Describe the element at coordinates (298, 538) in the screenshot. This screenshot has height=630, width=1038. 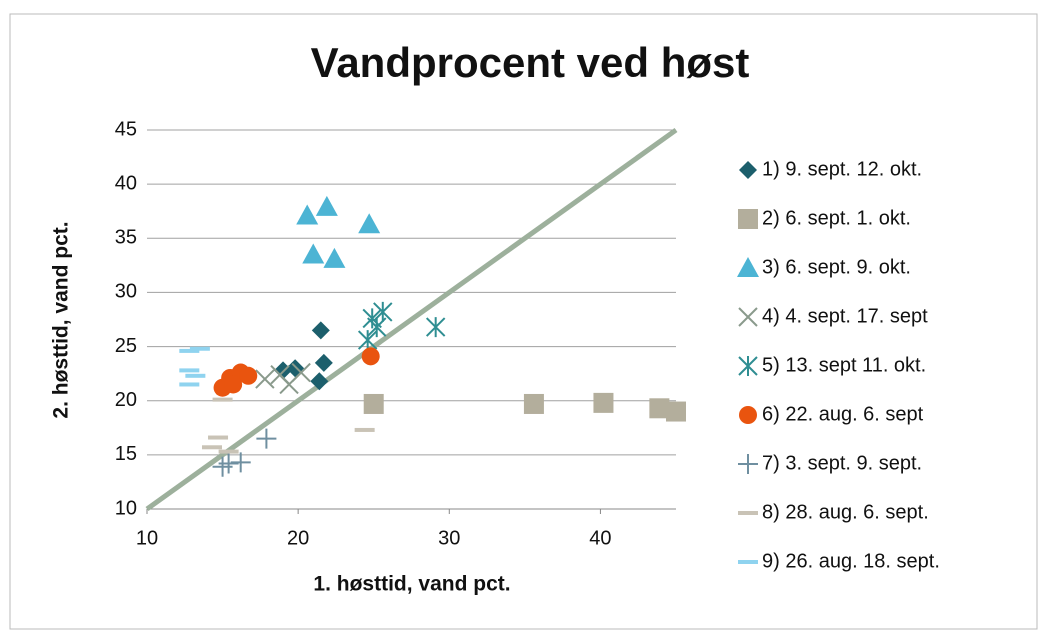
I see `x-tick-label: 20` at that location.